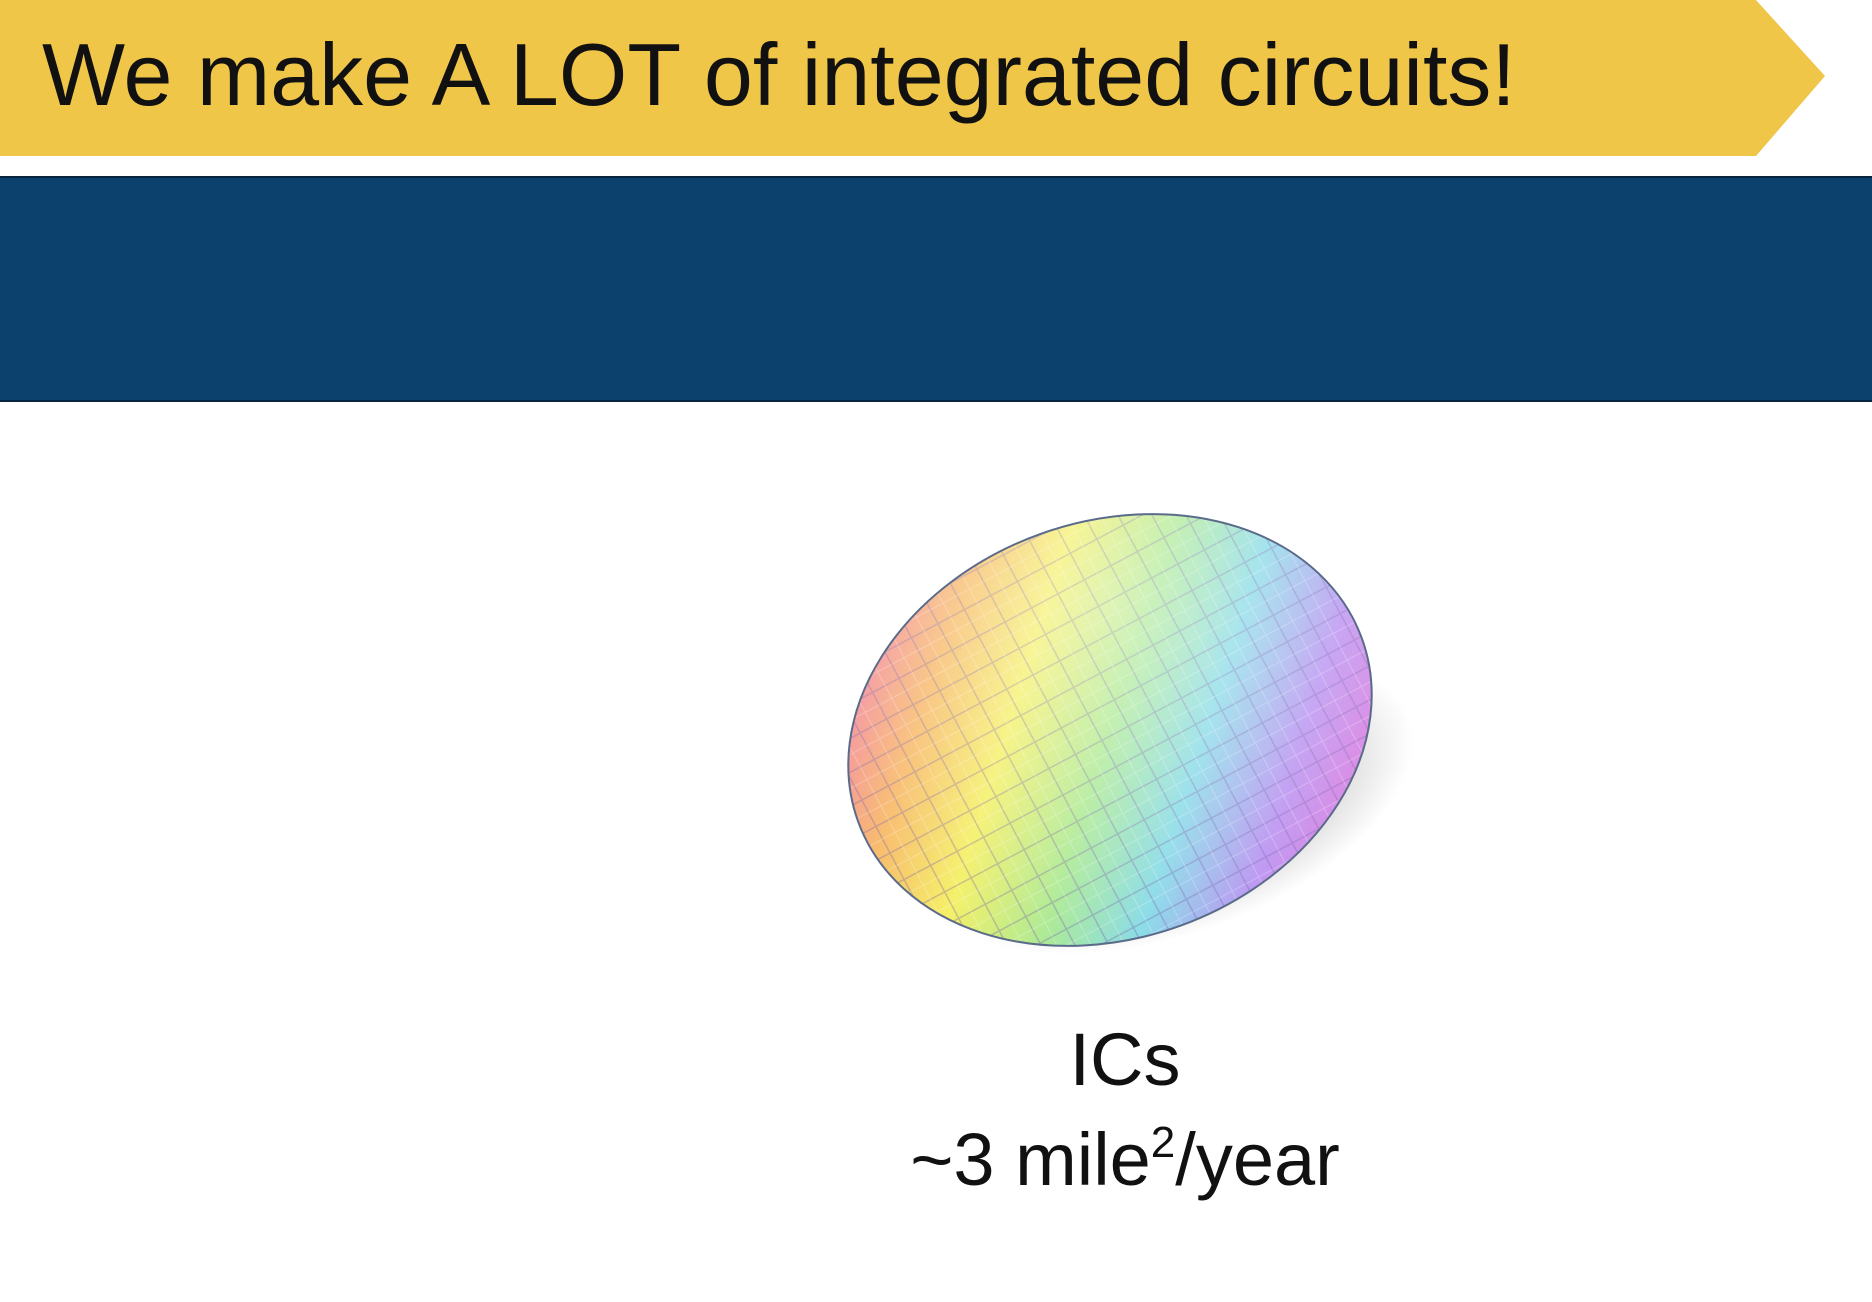 The width and height of the screenshot is (1872, 1302). I want to click on title-banner, so click(912, 78).